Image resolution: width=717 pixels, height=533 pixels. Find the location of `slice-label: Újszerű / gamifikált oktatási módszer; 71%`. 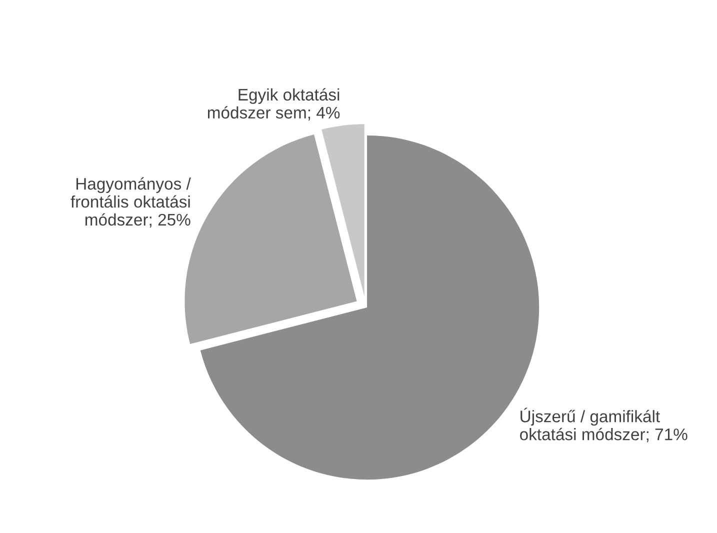

slice-label: Újszerű / gamifikált oktatási módszer; 71% is located at coordinates (604, 425).